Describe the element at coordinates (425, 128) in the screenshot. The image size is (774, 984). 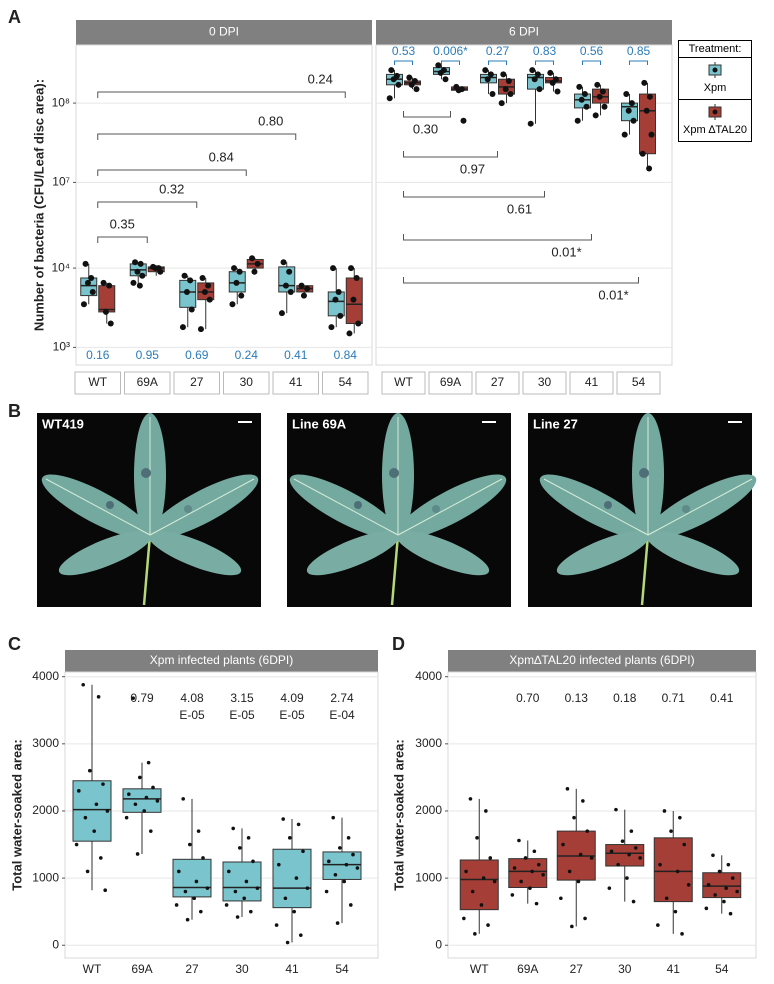
I see `comparison-label: 0.30` at that location.